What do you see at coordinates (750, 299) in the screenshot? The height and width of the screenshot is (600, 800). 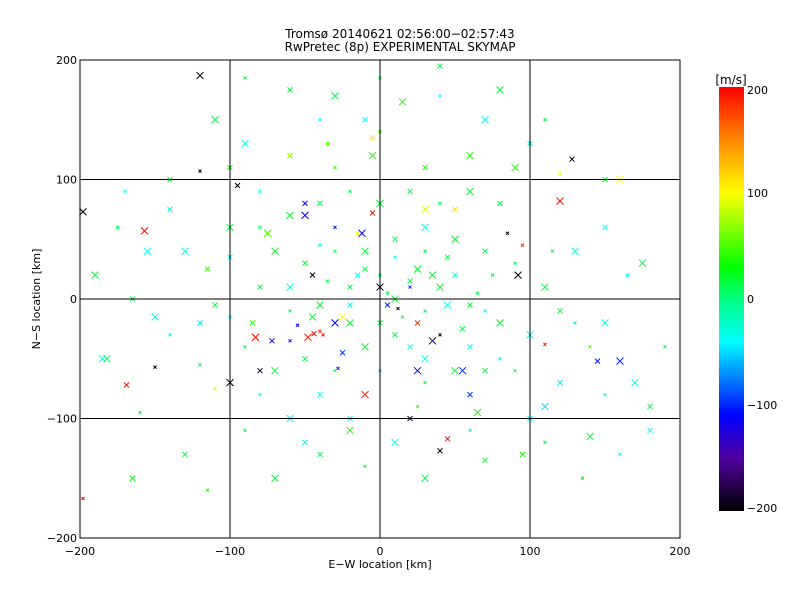 I see `colorbar-tick-label: 0` at bounding box center [750, 299].